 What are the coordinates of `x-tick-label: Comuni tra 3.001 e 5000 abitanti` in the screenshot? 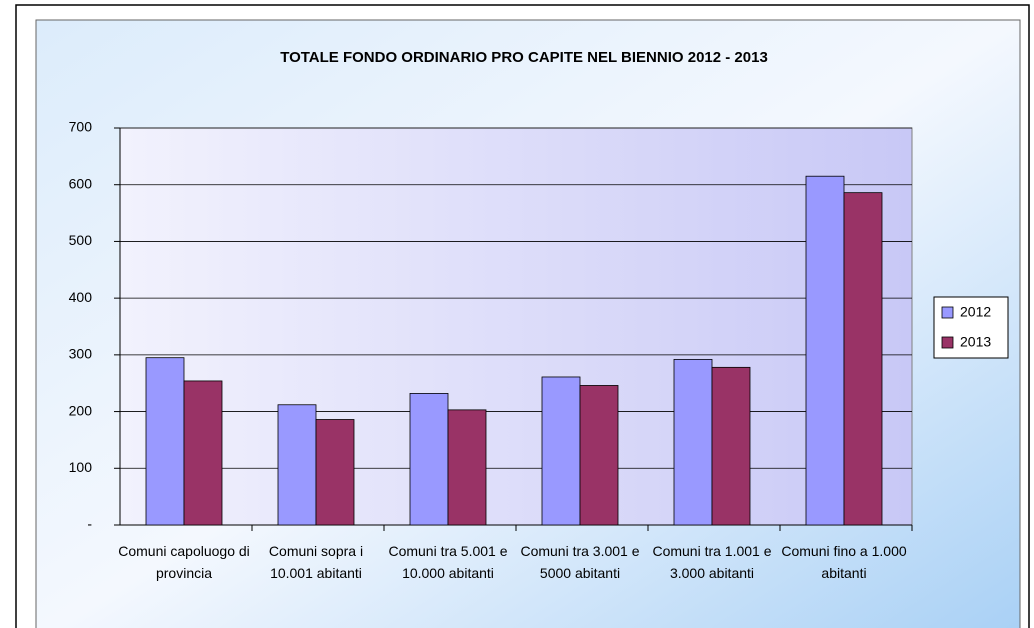 It's located at (580, 562).